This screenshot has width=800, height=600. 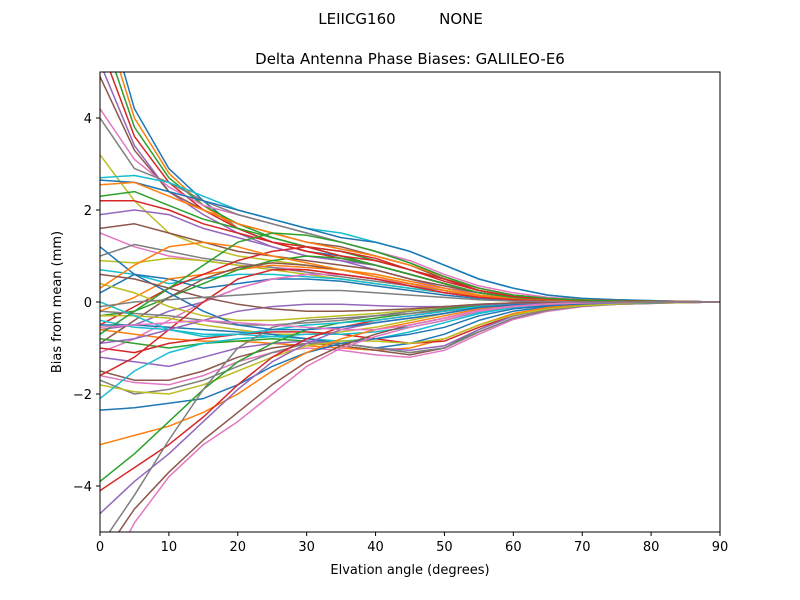 I want to click on y-tick-label: 2, so click(x=88, y=211).